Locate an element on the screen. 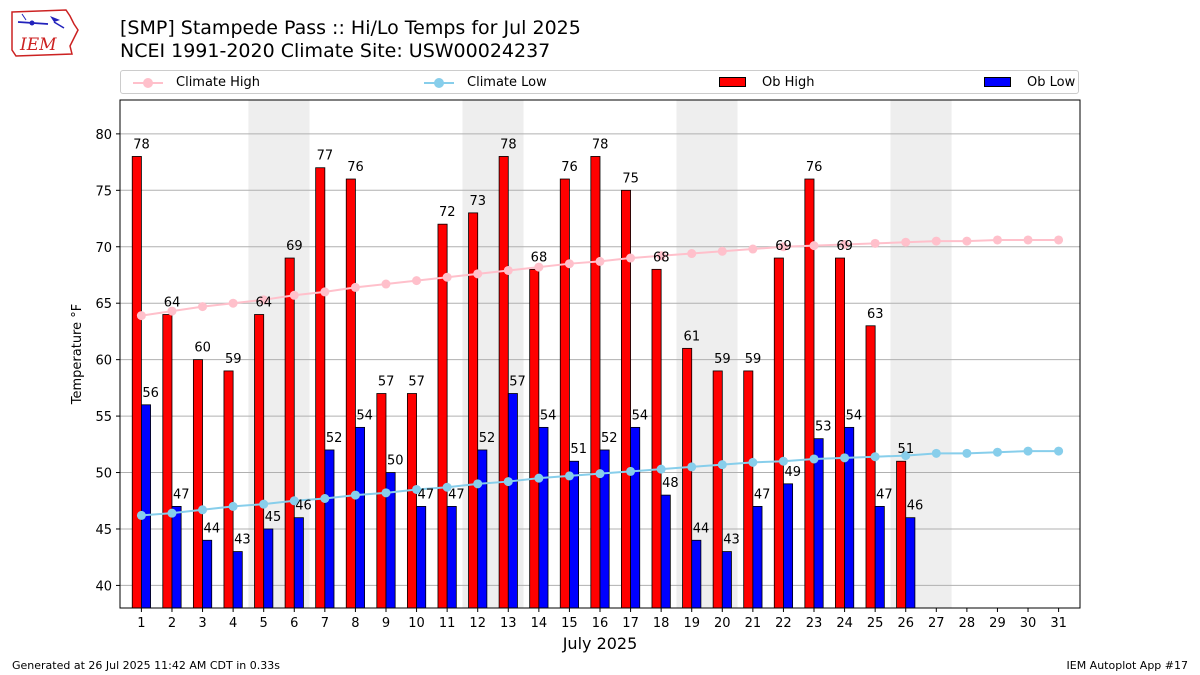 This screenshot has height=675, width=1200. legend-label-climate-high: Climate High is located at coordinates (218, 82).